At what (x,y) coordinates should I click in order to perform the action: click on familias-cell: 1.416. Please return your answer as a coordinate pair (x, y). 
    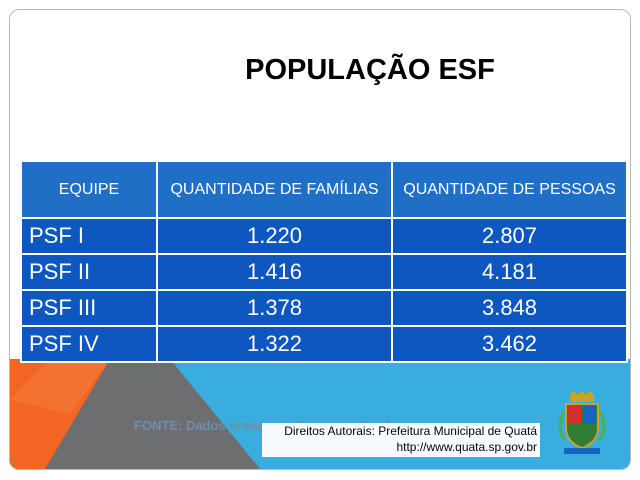
    Looking at the image, I should click on (274, 272).